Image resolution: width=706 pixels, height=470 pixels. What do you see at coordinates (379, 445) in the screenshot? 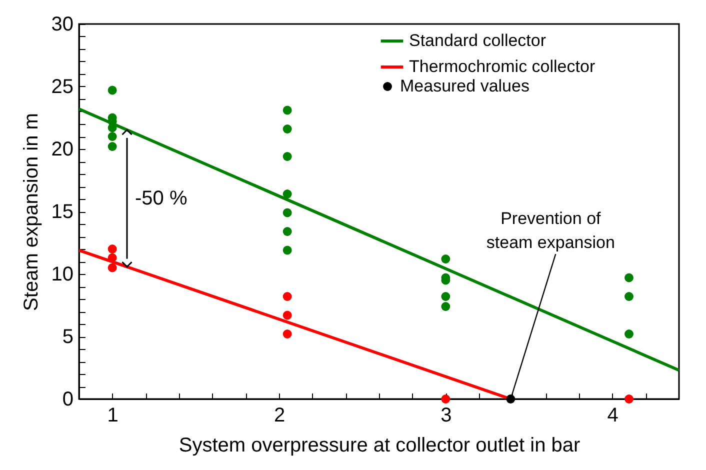
I see `x-axis-title: System overpressure at collector outlet in bar` at bounding box center [379, 445].